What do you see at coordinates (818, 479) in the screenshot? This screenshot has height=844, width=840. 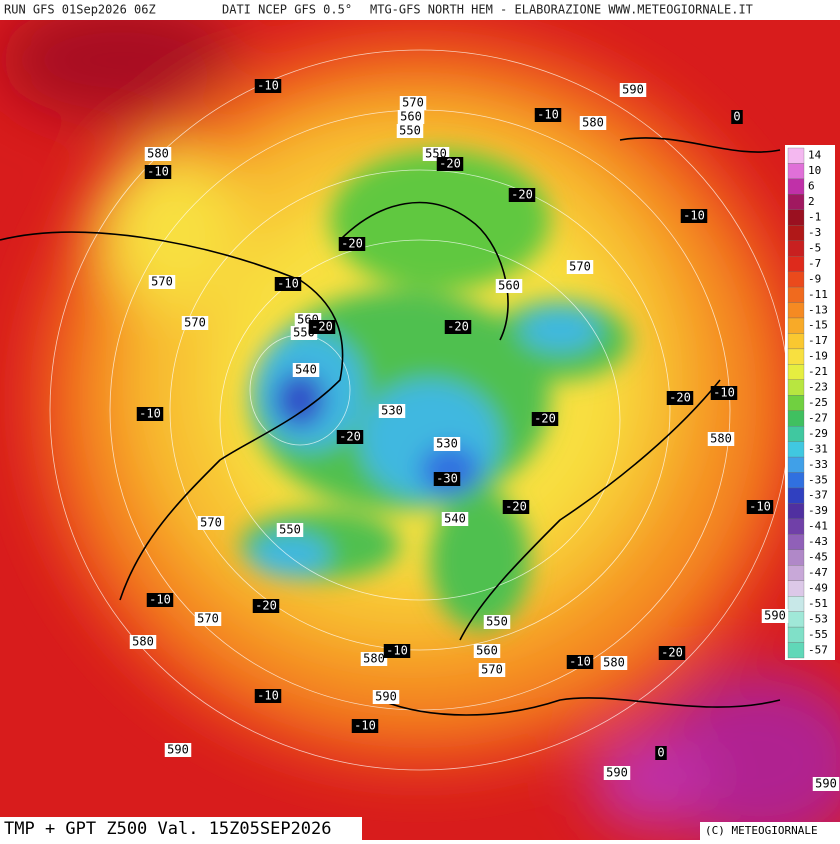 I see `legend-label: -35` at bounding box center [818, 479].